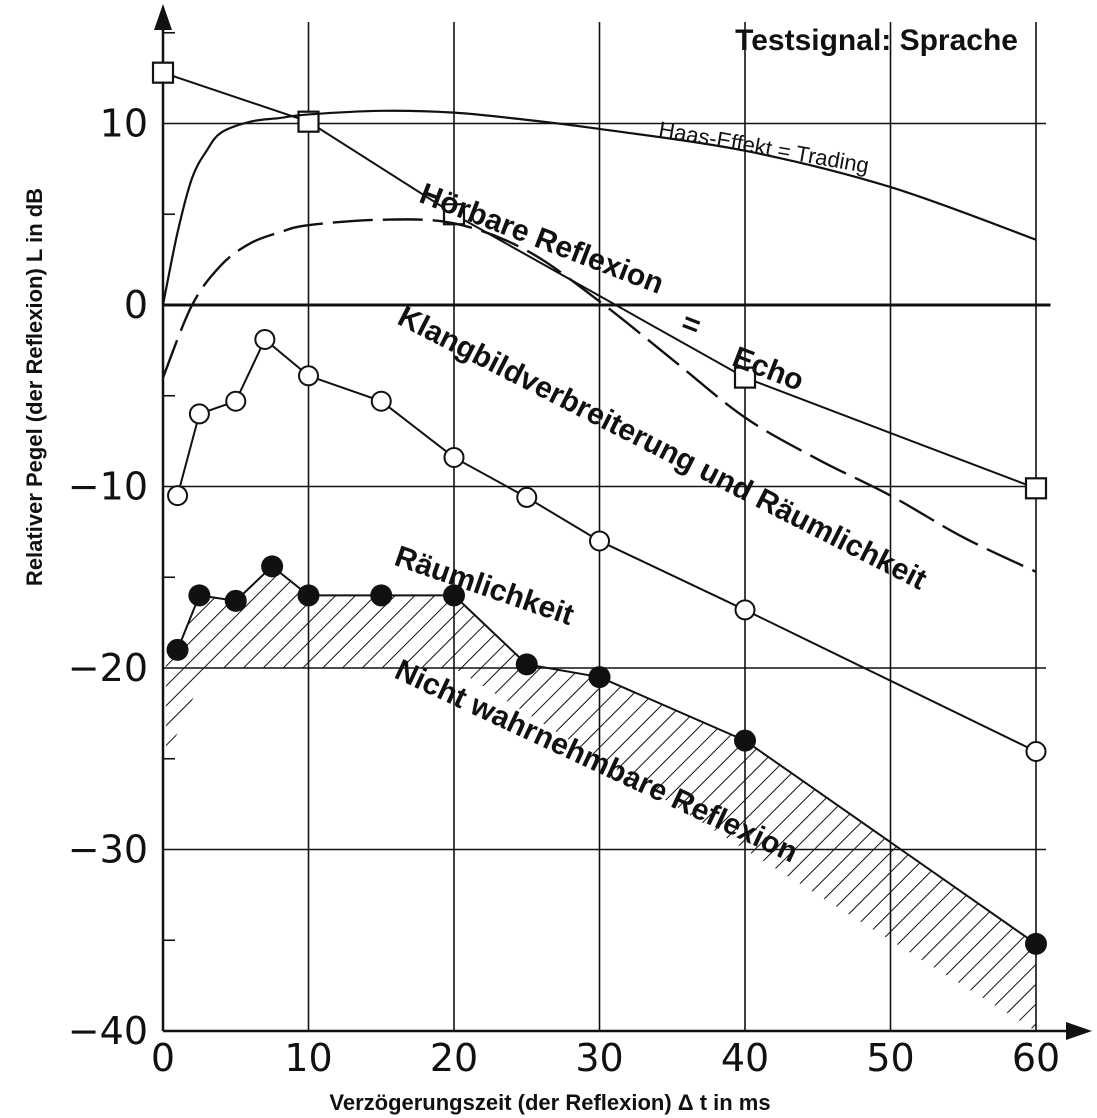 This screenshot has height=1118, width=1097. Describe the element at coordinates (876, 40) in the screenshot. I see `chart-title: Testsignal: Sprache` at that location.